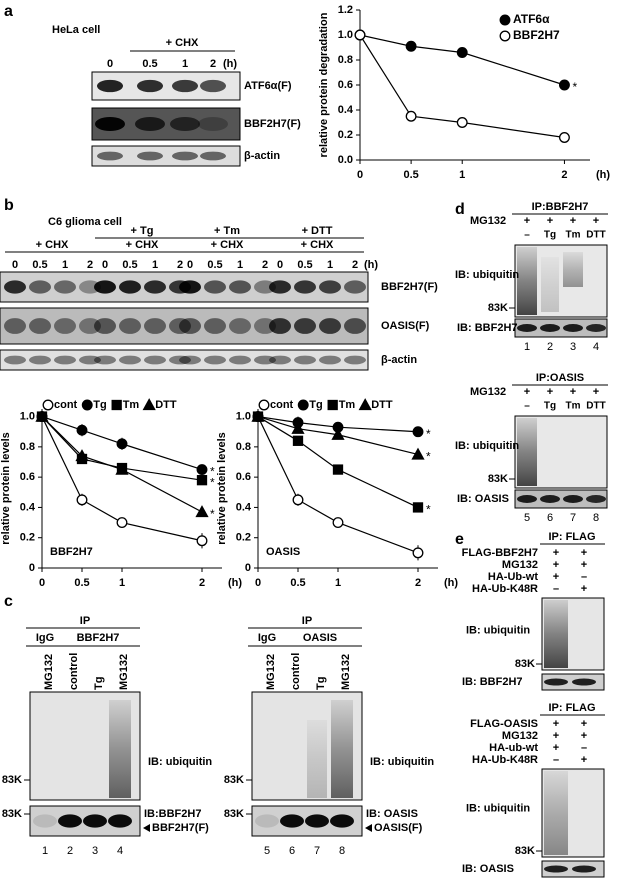 Image resolution: width=630 pixels, height=885 pixels. Describe the element at coordinates (315, 405) in the screenshot. I see `legend-label: Tg` at that location.